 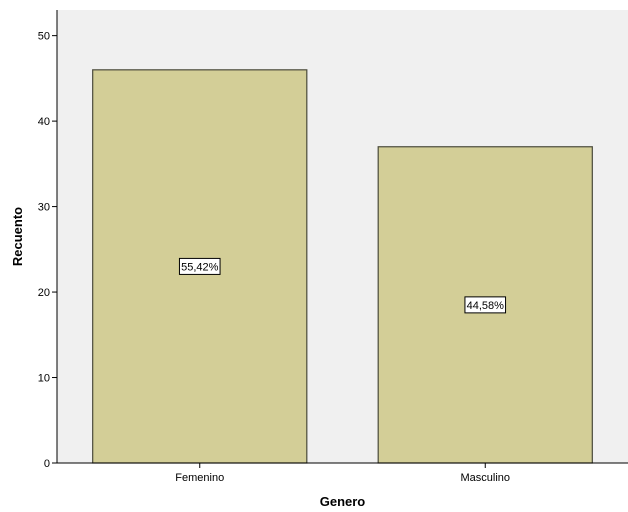 What do you see at coordinates (342, 285) in the screenshot?
I see `labels-group: 55,42% 44,58%` at bounding box center [342, 285].